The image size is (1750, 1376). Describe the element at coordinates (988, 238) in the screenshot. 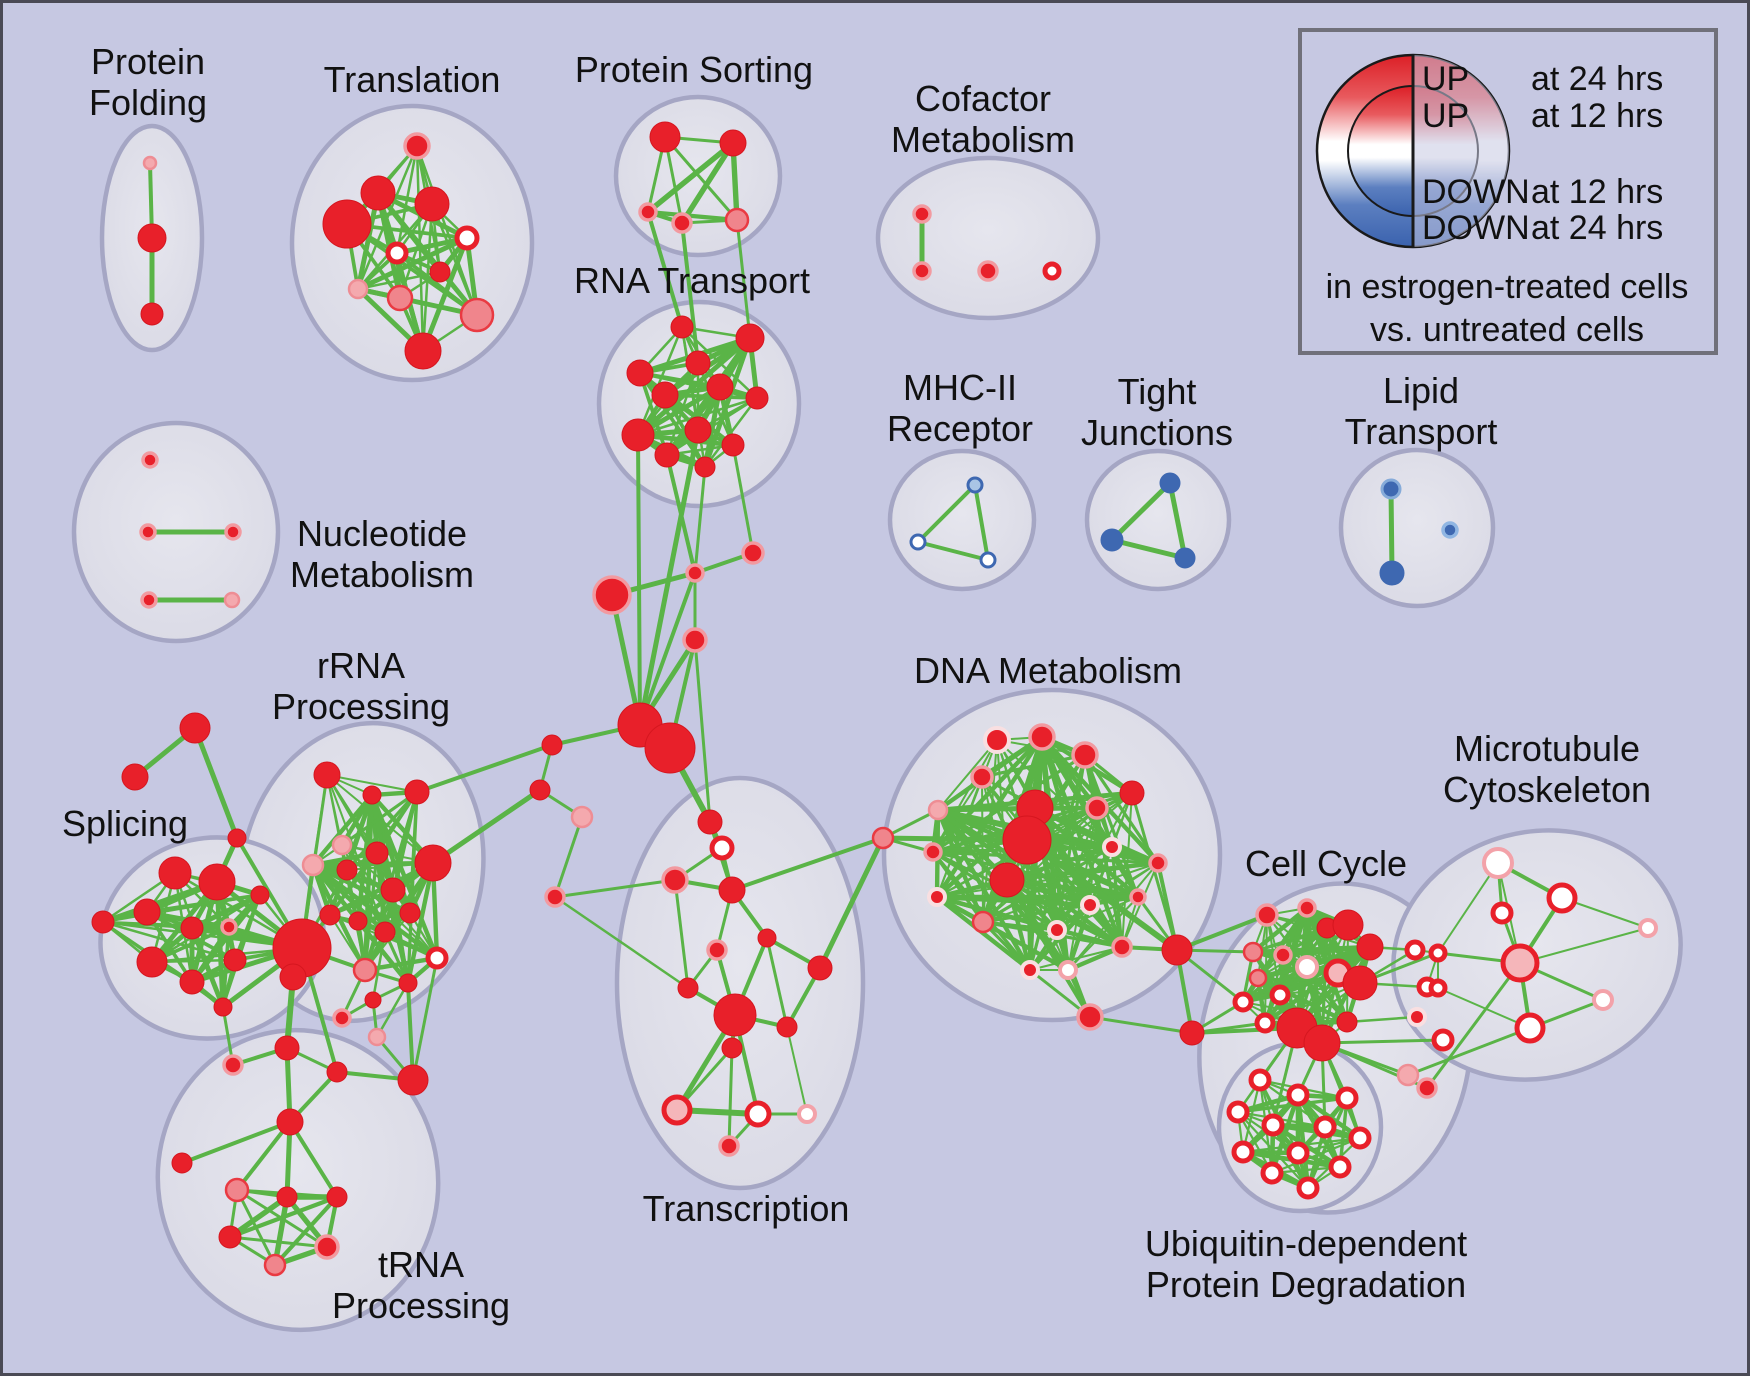

I see `cluster-ellipse-cofactor-metabolism` at that location.